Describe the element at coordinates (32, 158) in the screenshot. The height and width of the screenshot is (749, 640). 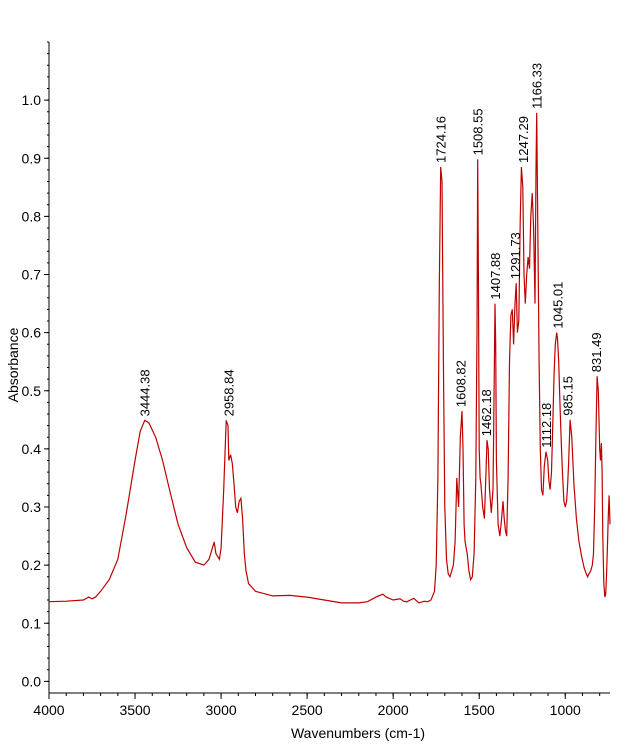
I see `y-tick-label-9: 0.9` at that location.